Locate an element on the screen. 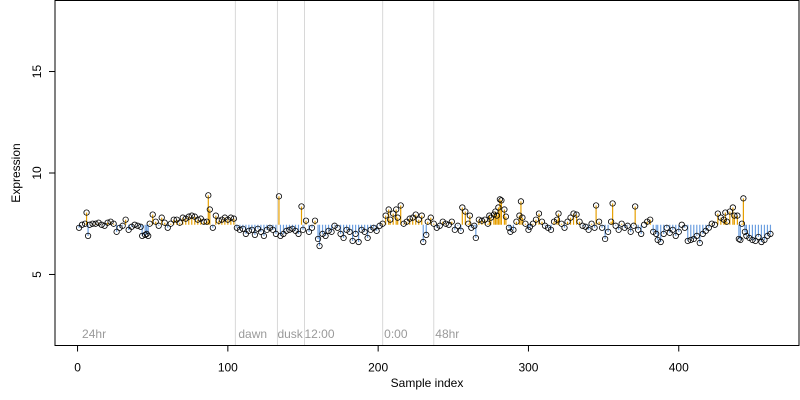 The width and height of the screenshot is (800, 400). region-label-4: 0:00 is located at coordinates (396, 334).